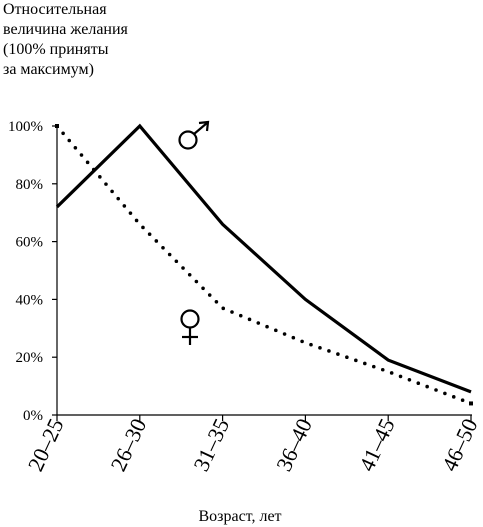  What do you see at coordinates (32, 271) in the screenshot?
I see `y-ticks: 0% 20% 40% 60% 80% 100%` at bounding box center [32, 271].